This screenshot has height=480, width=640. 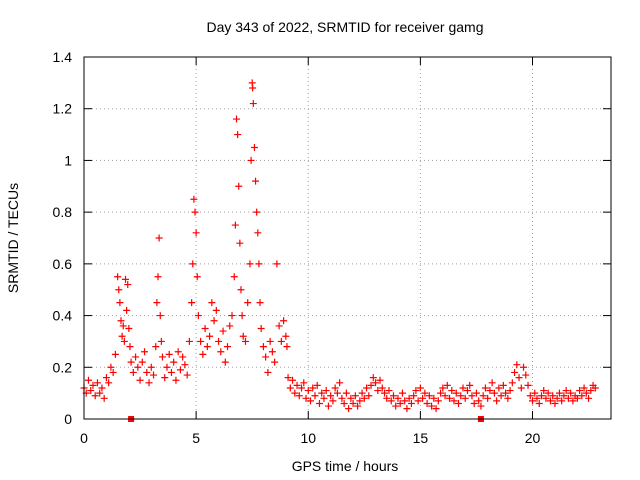 I want to click on x-tick-label: 15, so click(x=421, y=438).